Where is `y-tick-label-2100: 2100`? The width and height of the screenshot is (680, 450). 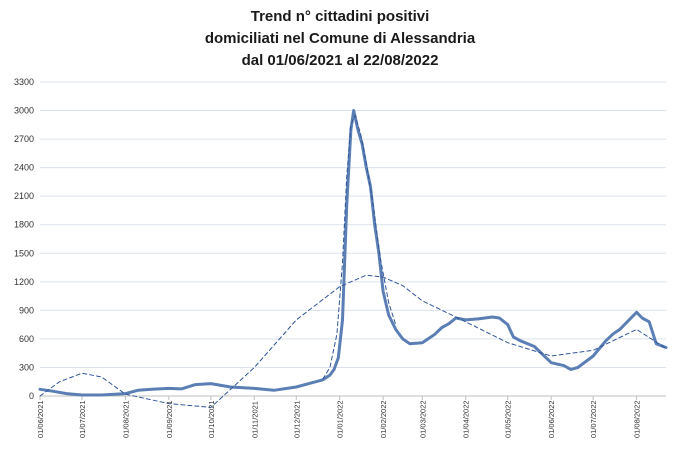 y-tick-label-2100: 2100 is located at coordinates (24, 196).